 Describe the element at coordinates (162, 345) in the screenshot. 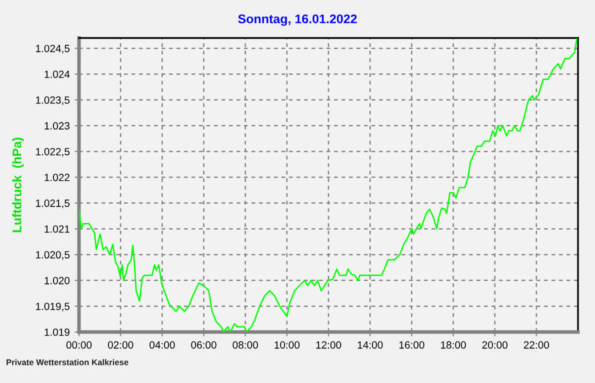

I see `x-tick-label: 04:00` at that location.